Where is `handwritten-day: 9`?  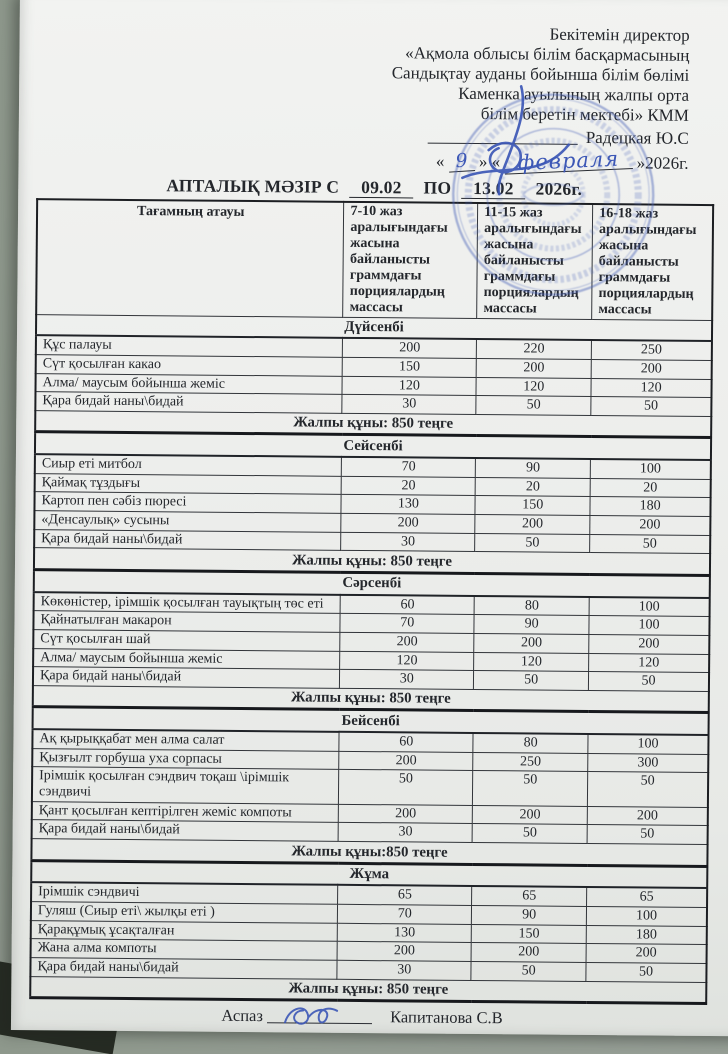 handwritten-day: 9 is located at coordinates (462, 161).